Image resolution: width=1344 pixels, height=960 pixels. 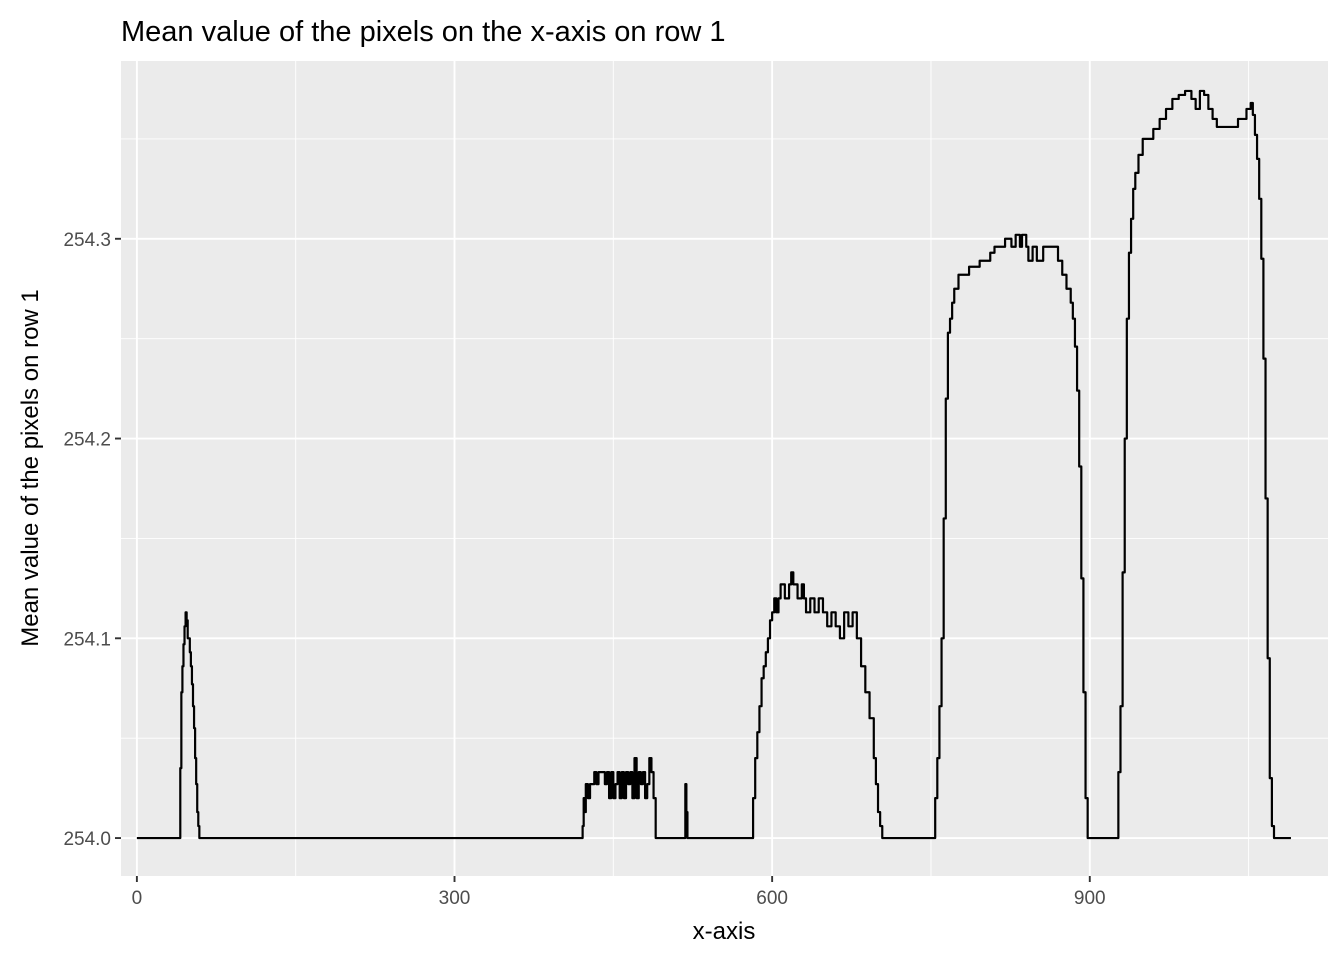 I want to click on x-tick-label: 900, so click(x=1090, y=898).